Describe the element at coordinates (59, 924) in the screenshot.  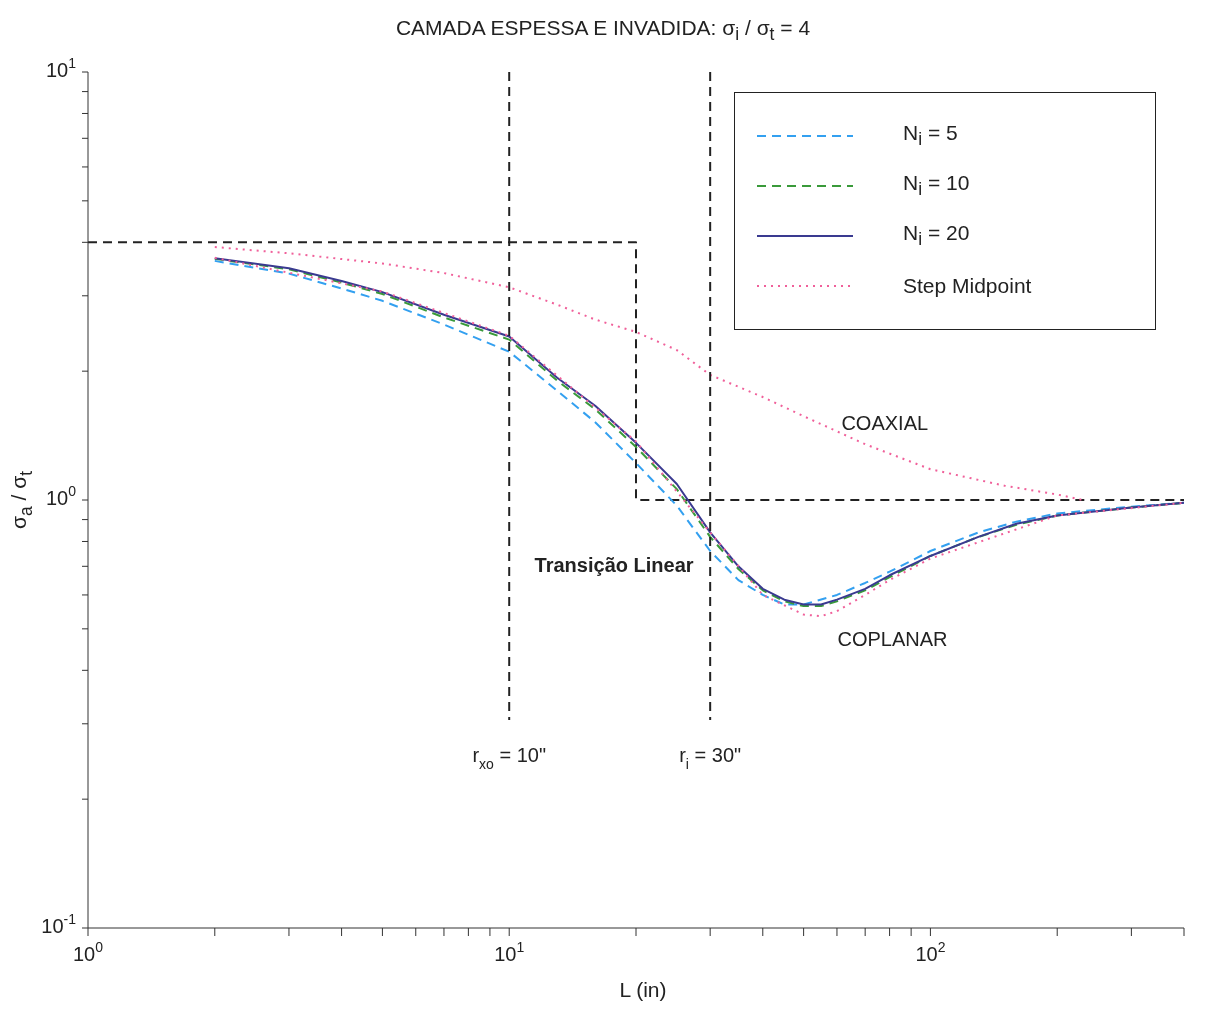
I see `y-tick-label: 10$^{-1}$` at that location.